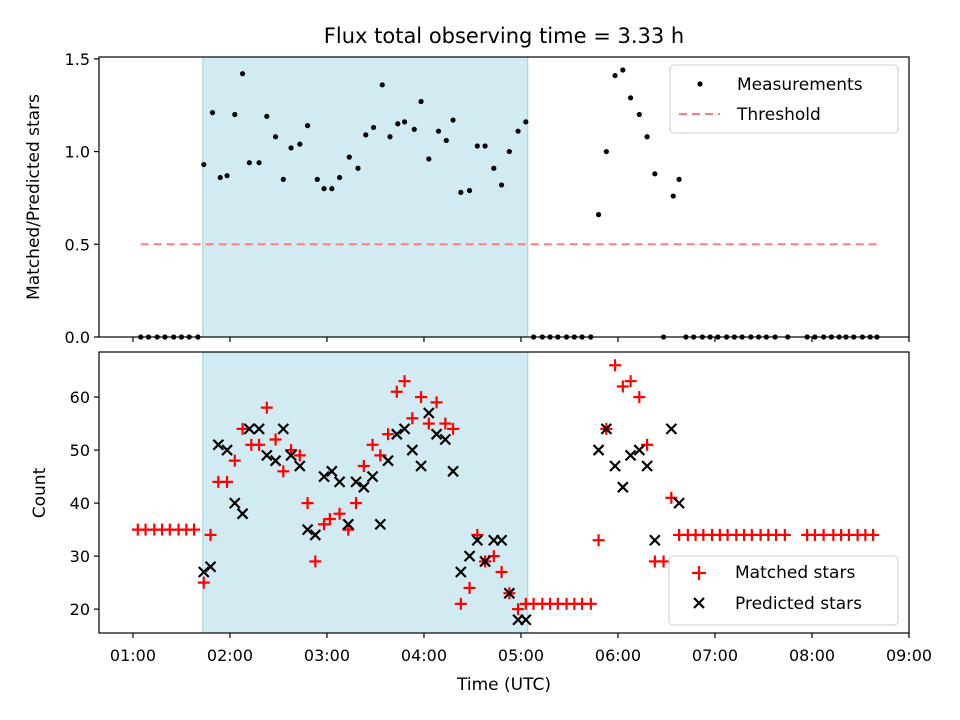  I want to click on bottom-y-tick-label: 50, so click(80, 450).